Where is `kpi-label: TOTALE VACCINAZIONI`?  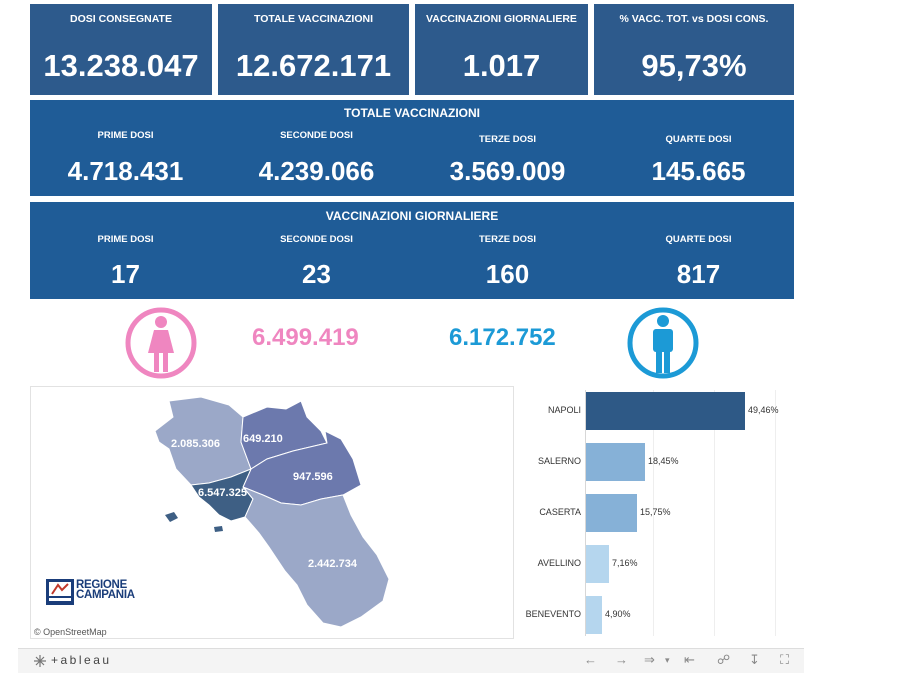 kpi-label: TOTALE VACCINAZIONI is located at coordinates (313, 19).